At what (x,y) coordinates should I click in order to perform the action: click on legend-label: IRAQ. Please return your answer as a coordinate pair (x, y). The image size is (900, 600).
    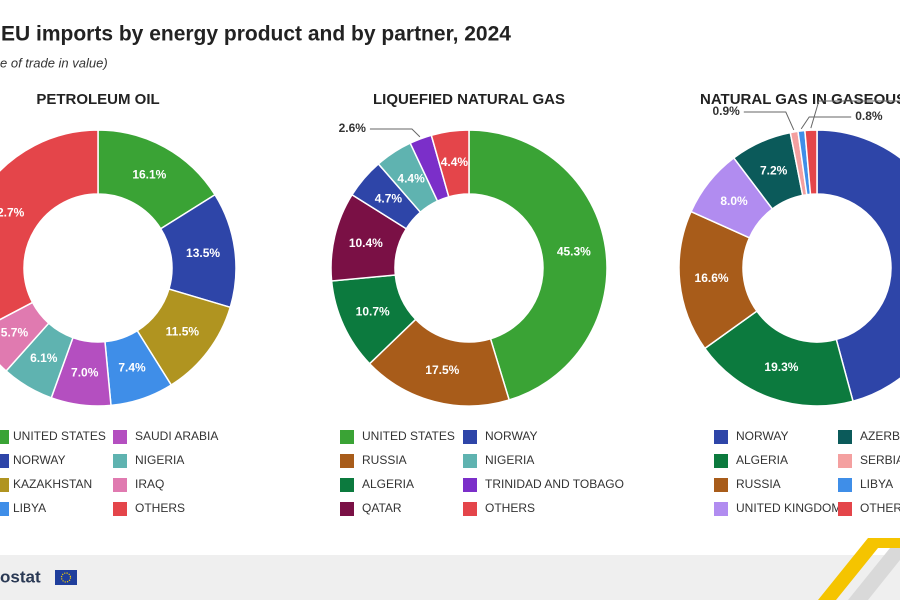
    Looking at the image, I should click on (149, 484).